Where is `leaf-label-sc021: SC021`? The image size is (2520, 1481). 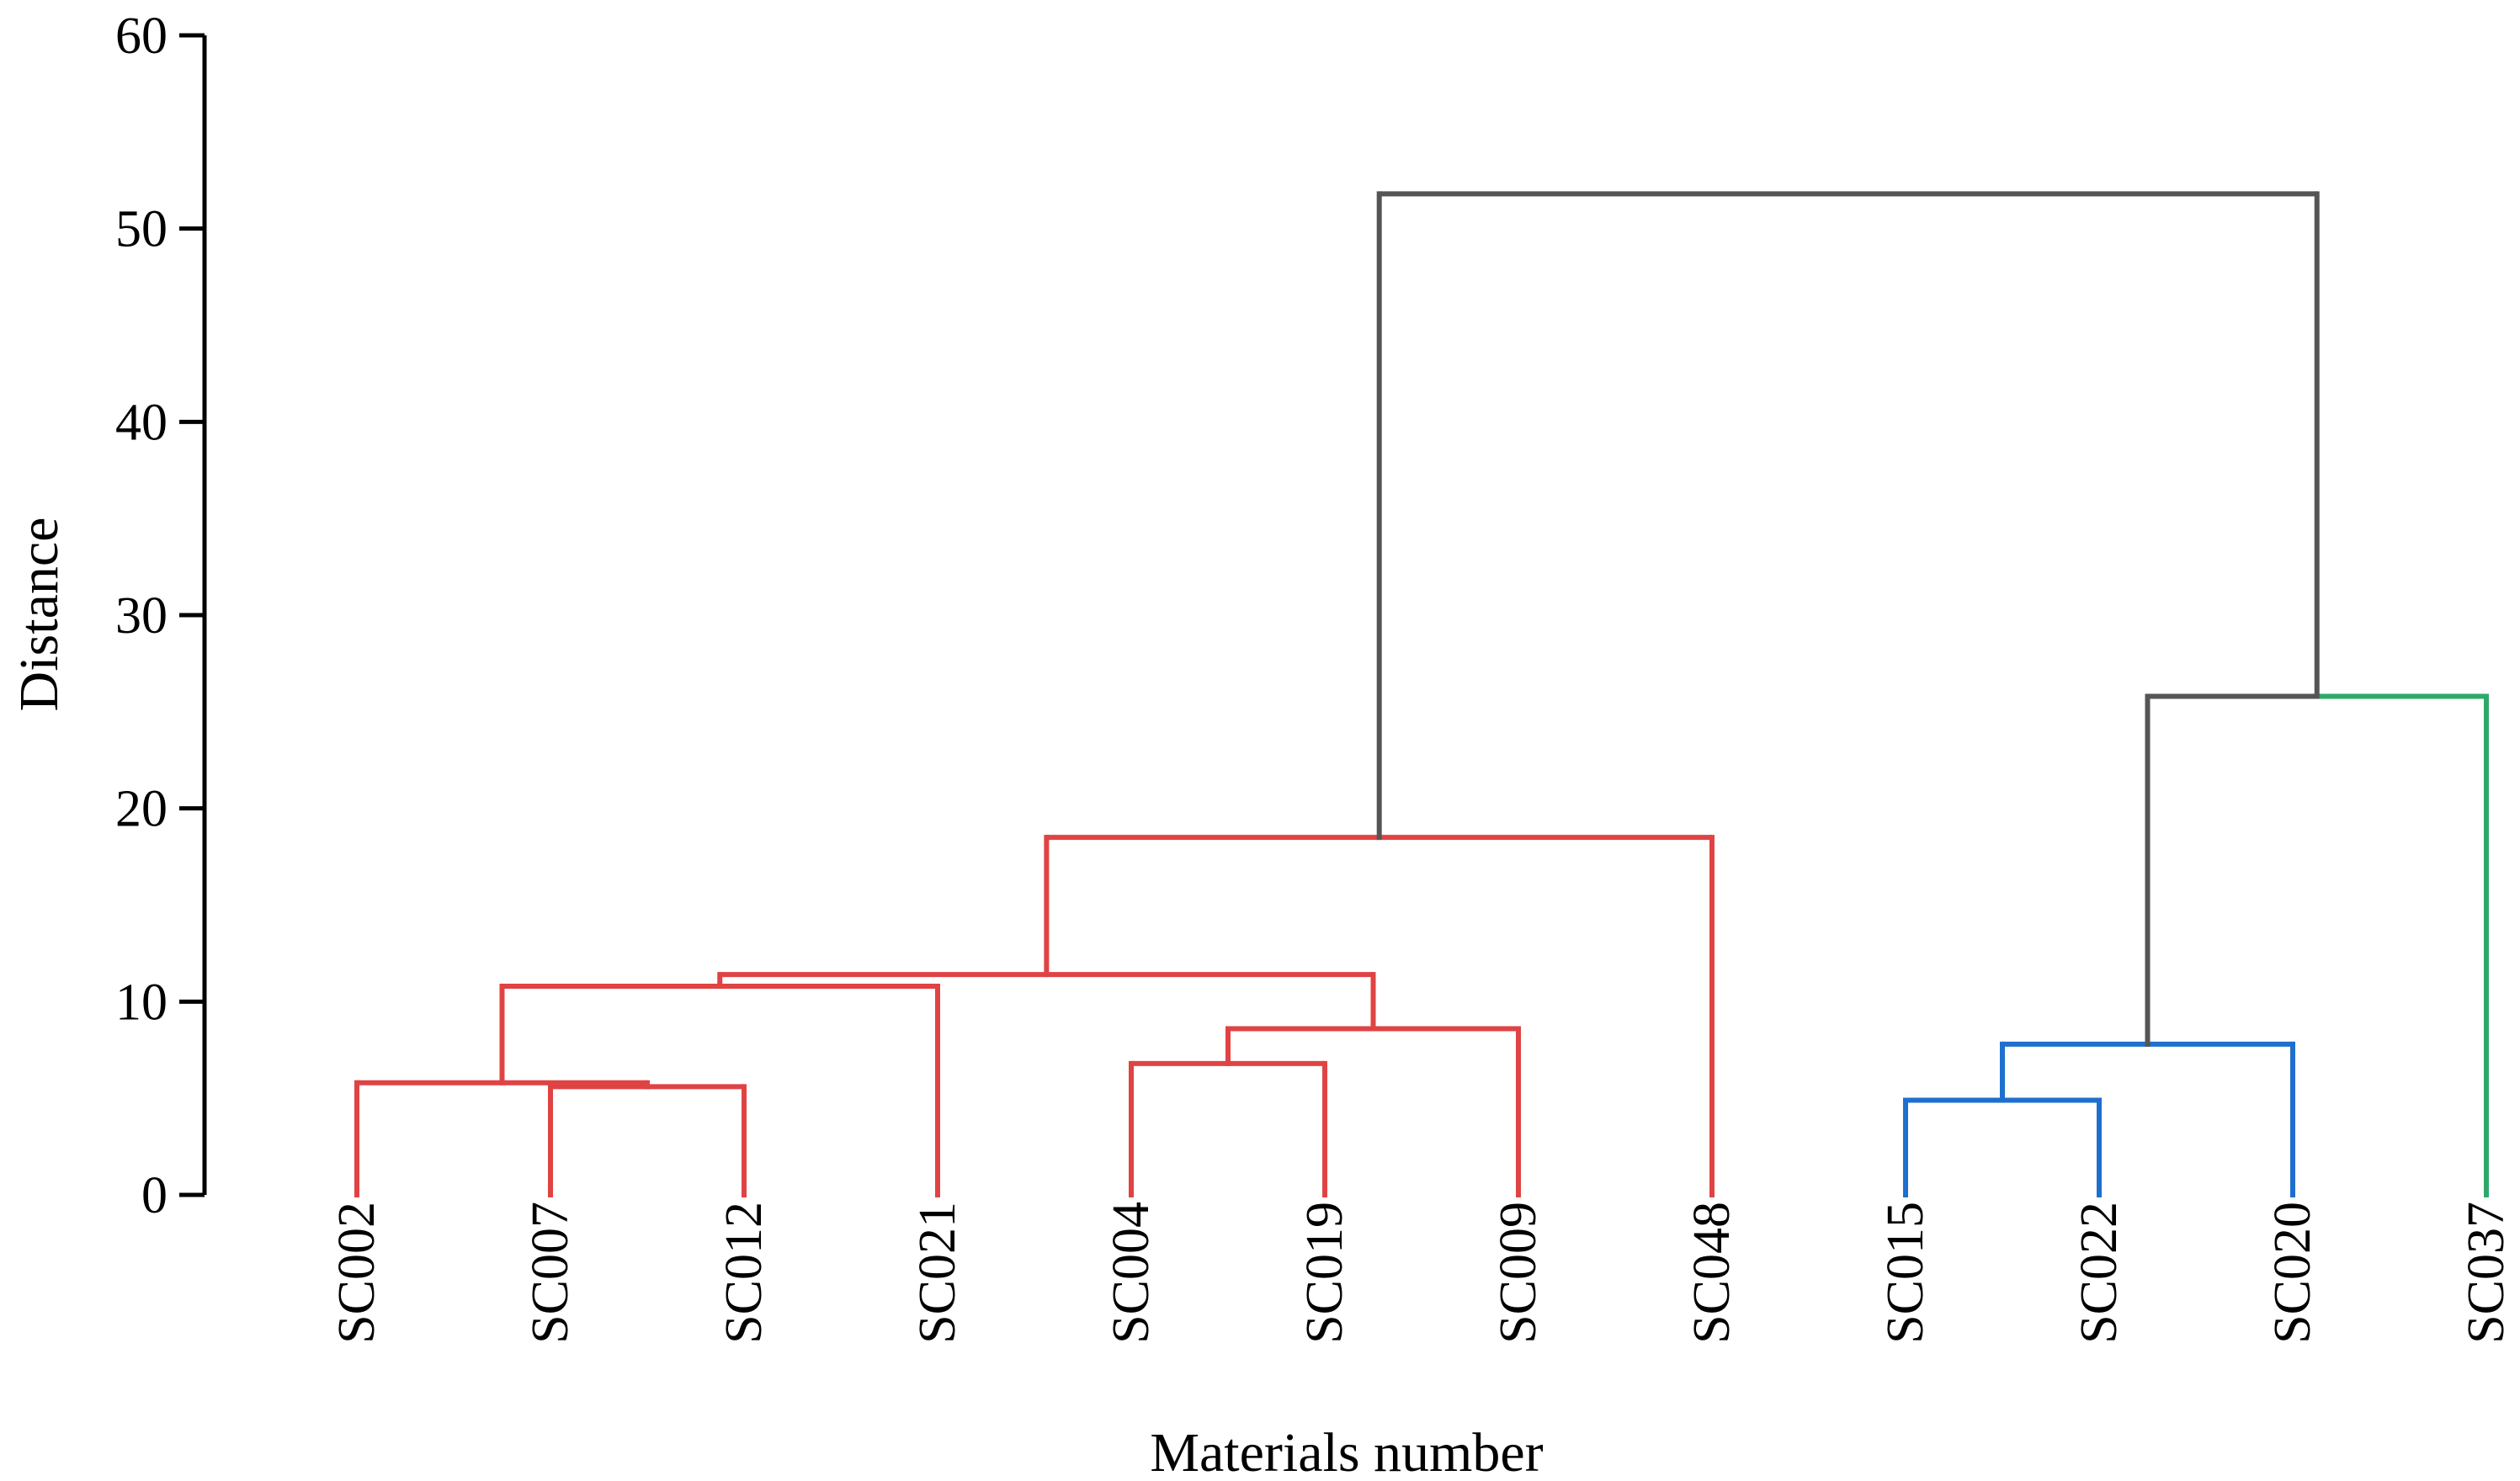
leaf-label-sc021: SC021 is located at coordinates (937, 1273).